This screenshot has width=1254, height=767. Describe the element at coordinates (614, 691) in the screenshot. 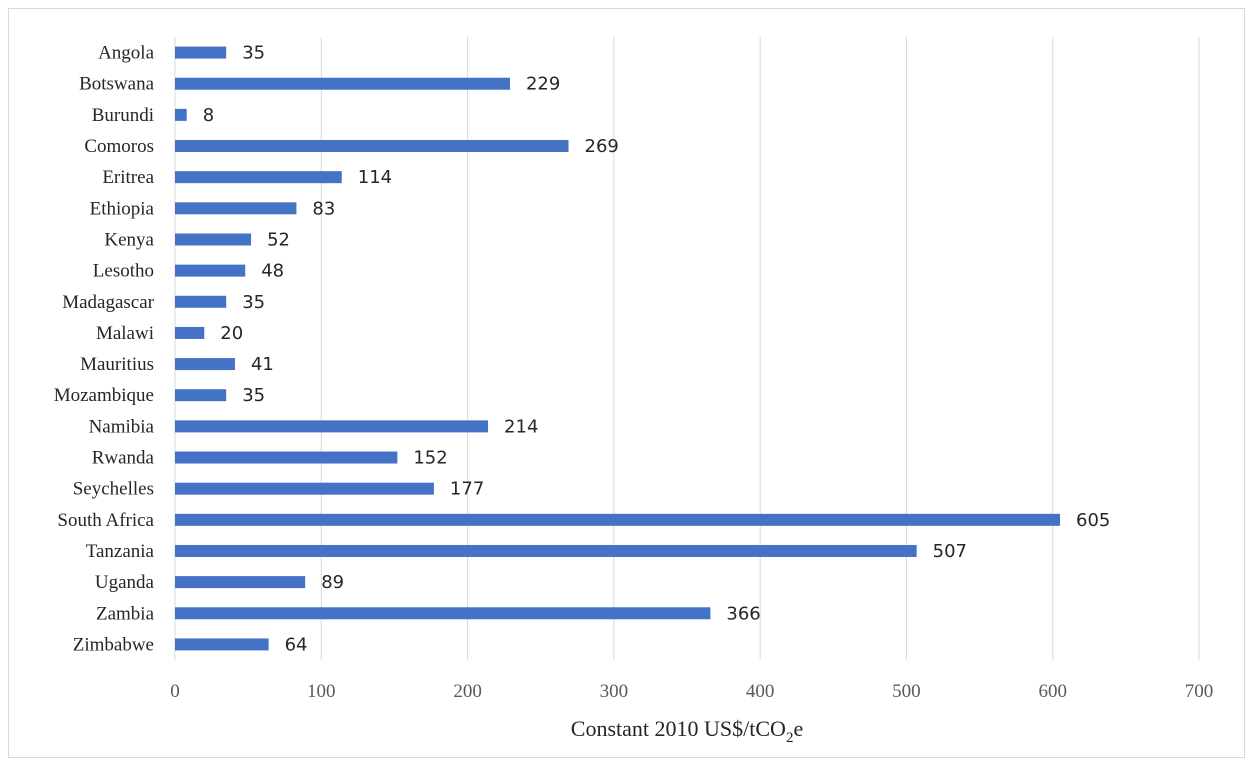

I see `x-tick-label: 300` at that location.